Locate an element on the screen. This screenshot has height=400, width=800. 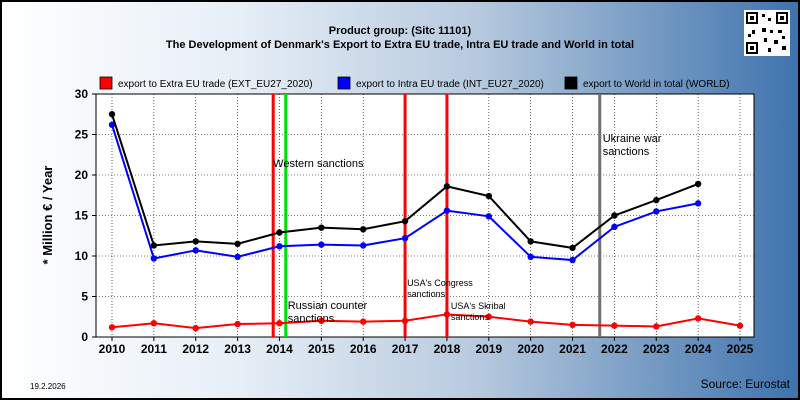
y-tick-label: 20 is located at coordinates (82, 175).